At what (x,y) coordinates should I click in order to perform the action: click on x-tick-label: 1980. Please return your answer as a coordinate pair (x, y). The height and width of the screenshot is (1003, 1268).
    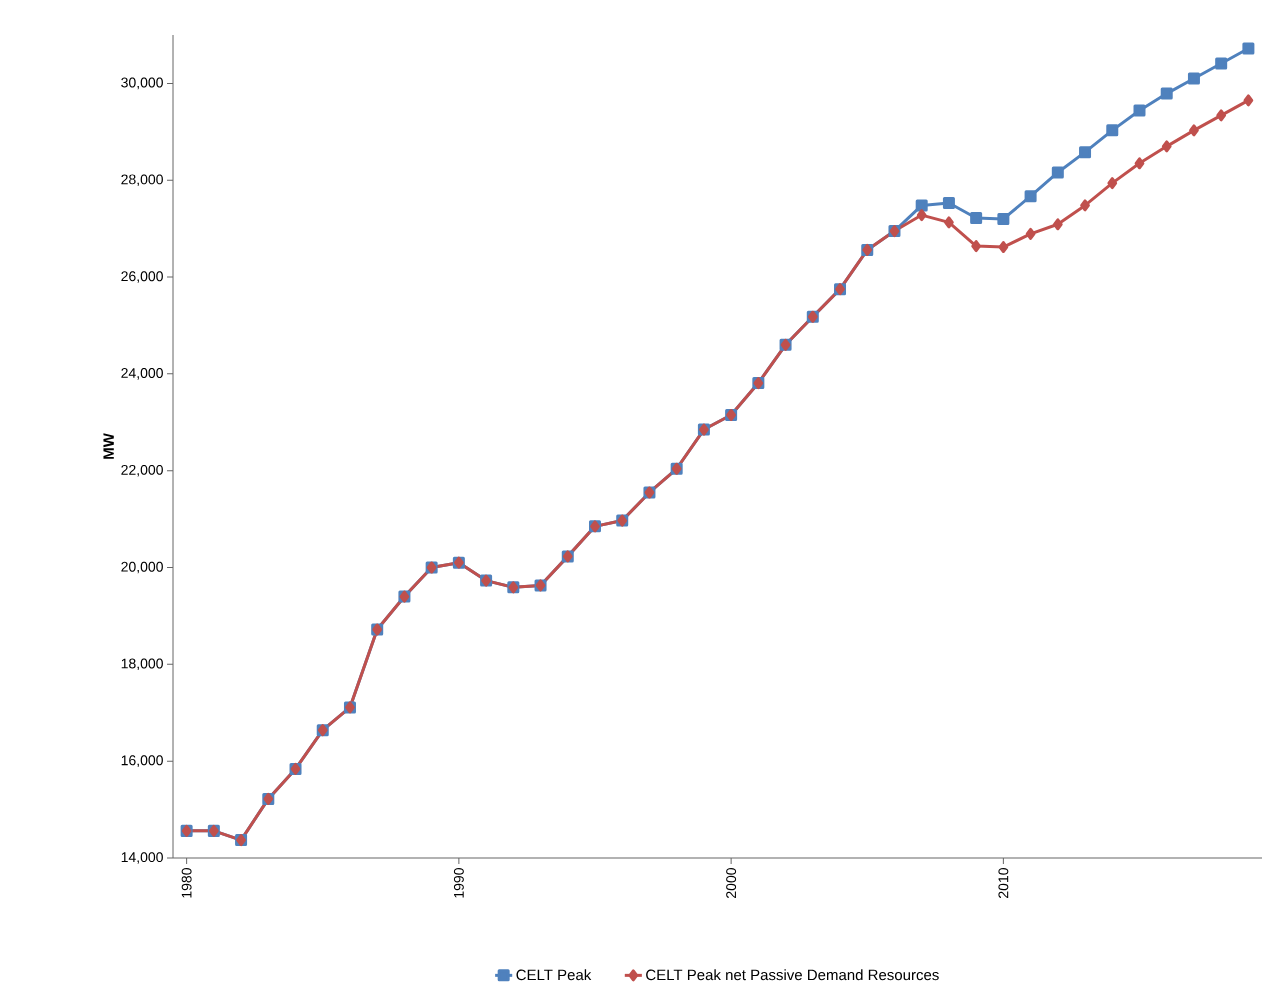
    Looking at the image, I should click on (186, 883).